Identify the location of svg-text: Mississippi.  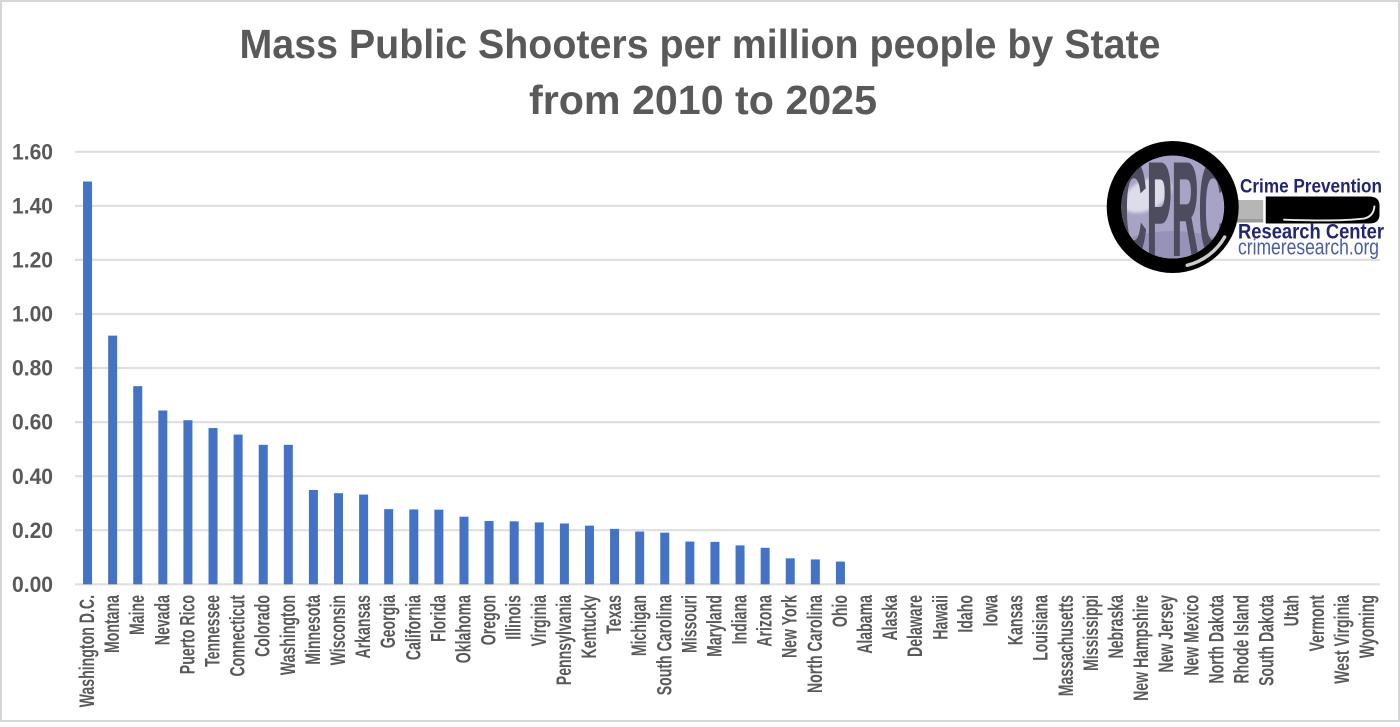
(1091, 633).